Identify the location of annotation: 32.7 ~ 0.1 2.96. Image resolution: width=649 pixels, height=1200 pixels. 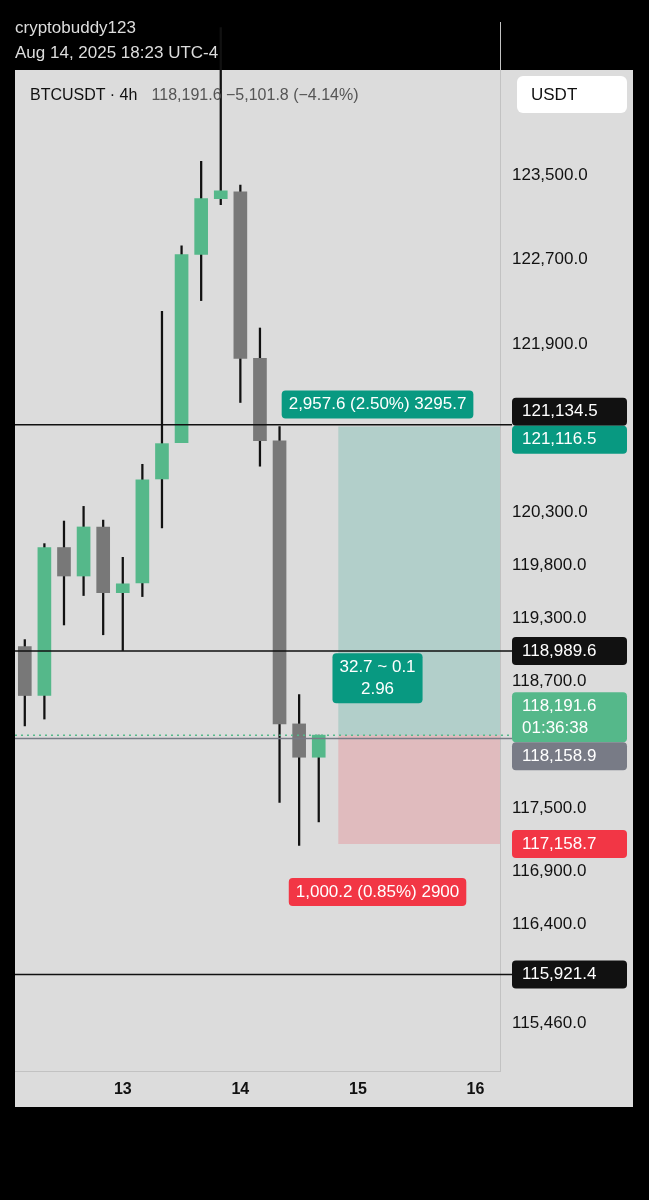
(377, 677).